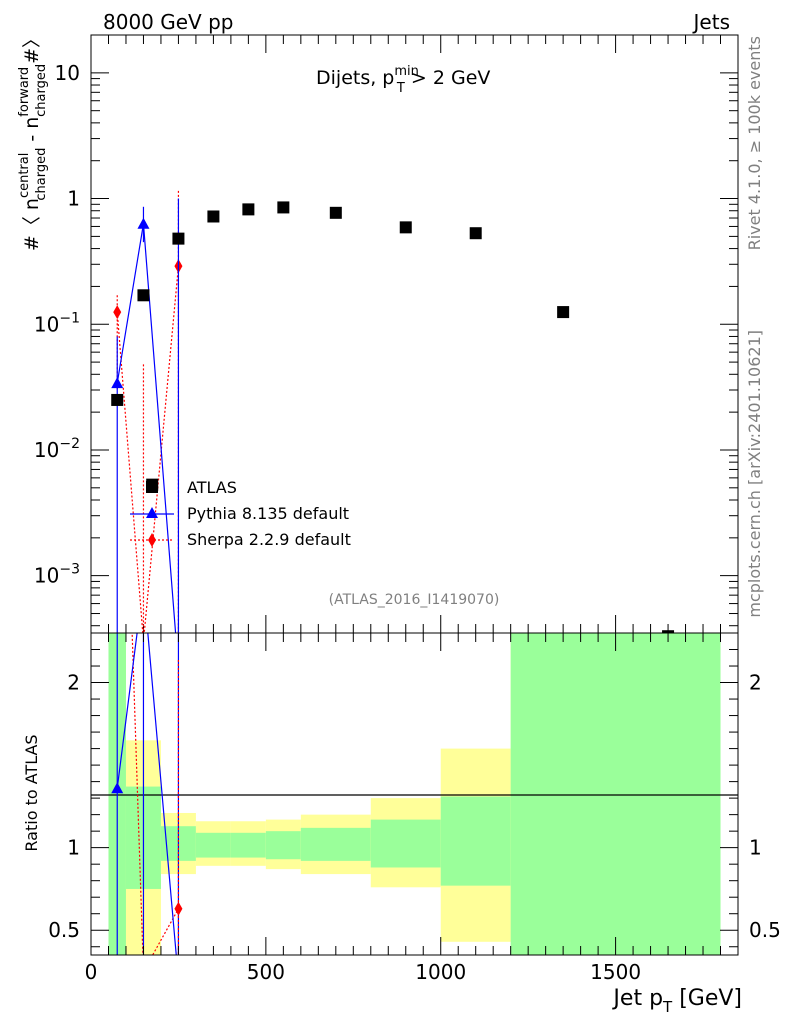 Image resolution: width=786 pixels, height=1024 pixels. I want to click on y-tick-label: 10, so click(67, 73).